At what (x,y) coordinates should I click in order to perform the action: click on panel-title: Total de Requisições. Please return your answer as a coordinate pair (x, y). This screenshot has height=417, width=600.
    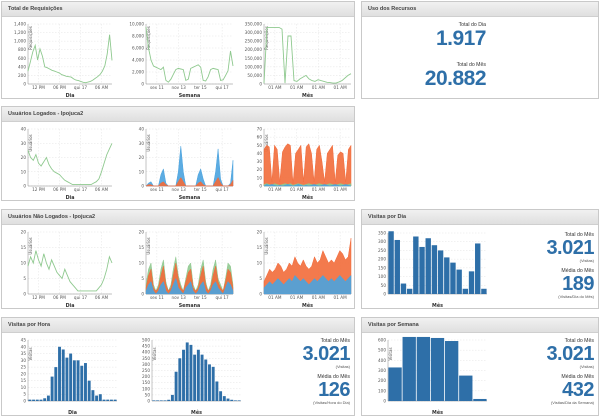
    Looking at the image, I should click on (178, 9).